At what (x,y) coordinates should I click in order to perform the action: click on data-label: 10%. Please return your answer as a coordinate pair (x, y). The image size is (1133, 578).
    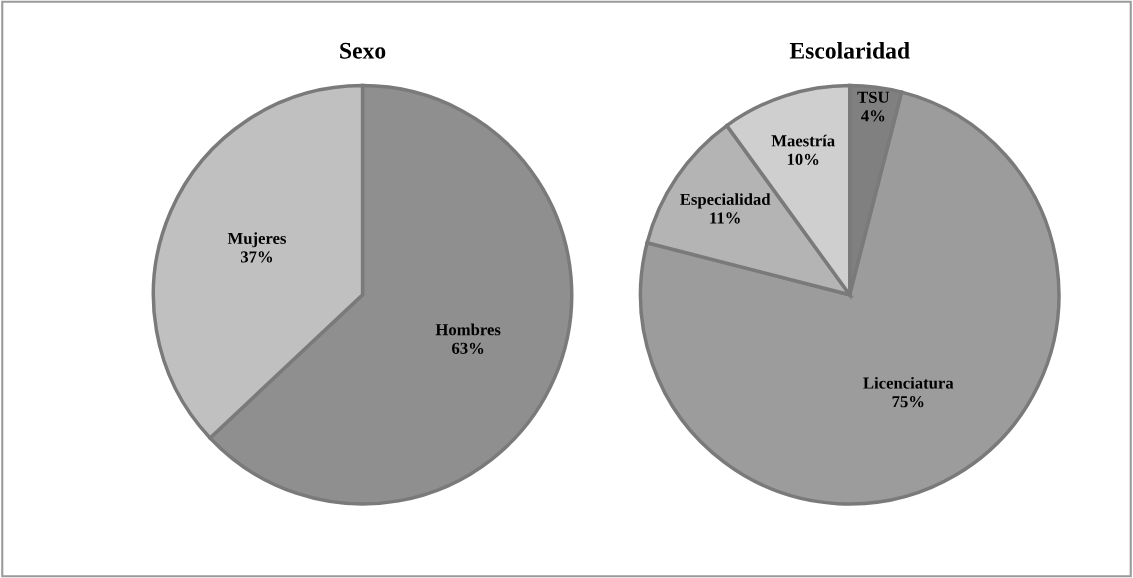
    Looking at the image, I should click on (803, 159).